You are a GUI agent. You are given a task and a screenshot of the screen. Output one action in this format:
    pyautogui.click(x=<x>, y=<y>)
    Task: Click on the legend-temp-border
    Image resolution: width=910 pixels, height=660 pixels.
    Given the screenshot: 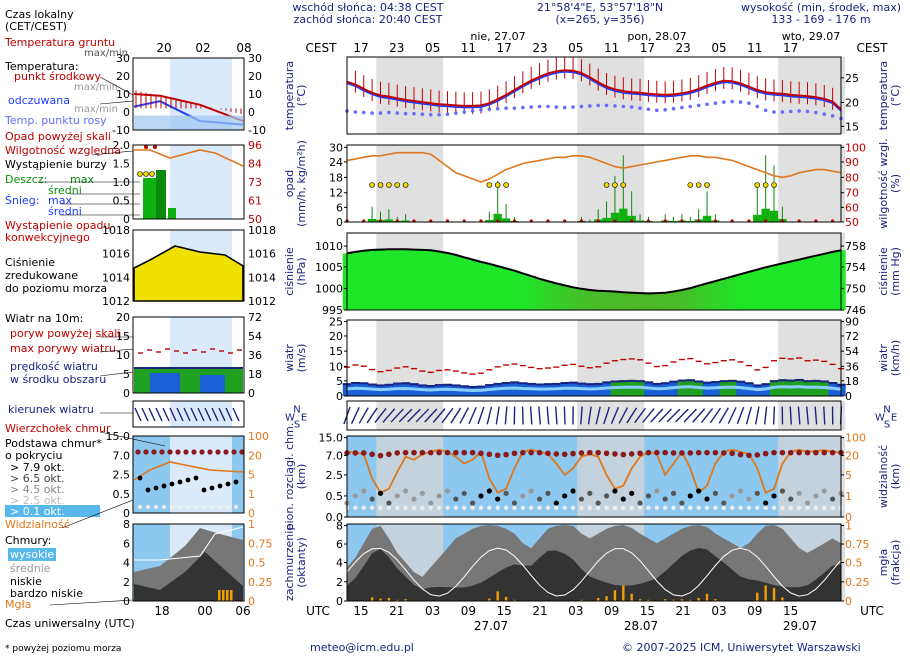 What is the action you would take?
    pyautogui.click(x=188, y=94)
    